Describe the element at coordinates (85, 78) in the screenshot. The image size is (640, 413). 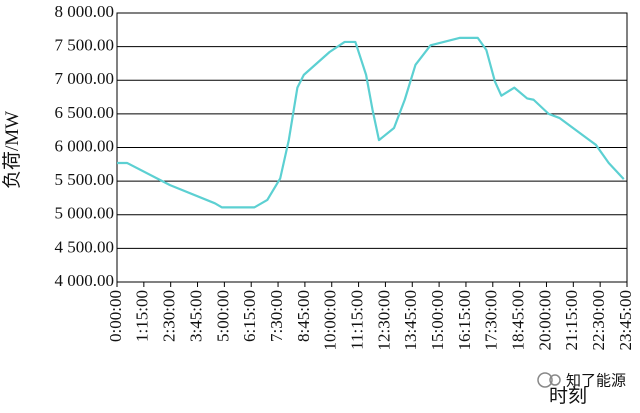
I see `y-tick-label: 7 000.00` at that location.